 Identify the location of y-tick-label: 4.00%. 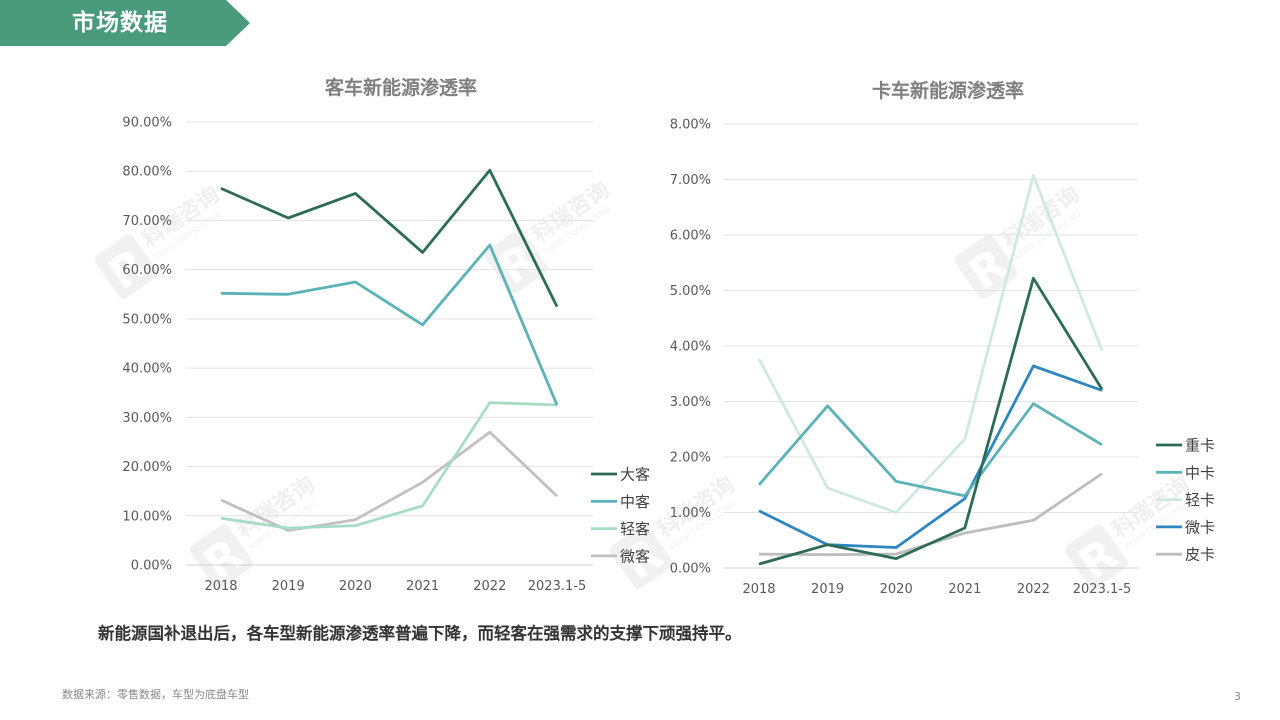
(690, 347).